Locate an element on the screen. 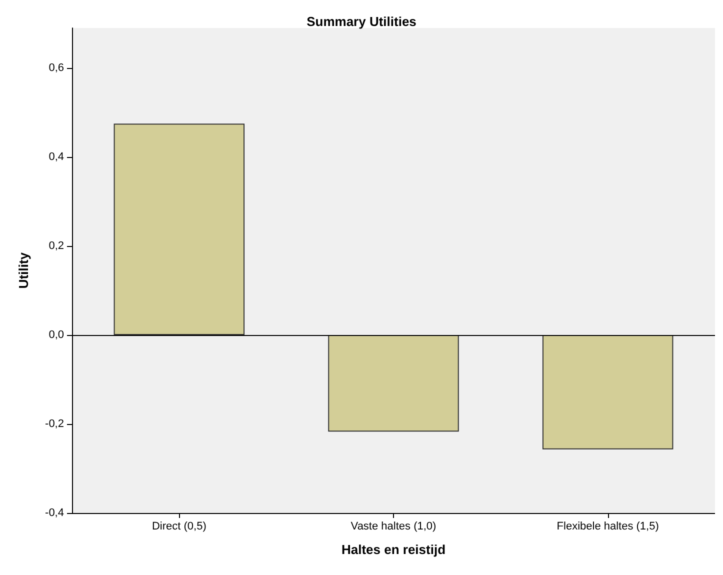 The image size is (723, 575). x-tick-label: Flexibele haltes (1,5) is located at coordinates (607, 526).